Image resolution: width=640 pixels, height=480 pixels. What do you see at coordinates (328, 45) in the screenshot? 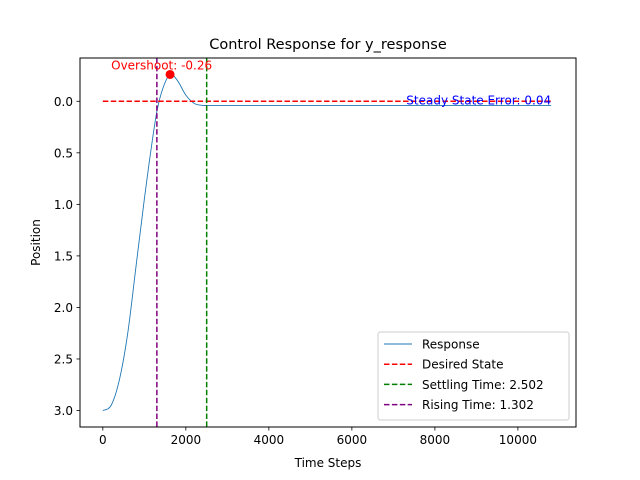
I see `chart-title: Control Response for y_response` at bounding box center [328, 45].